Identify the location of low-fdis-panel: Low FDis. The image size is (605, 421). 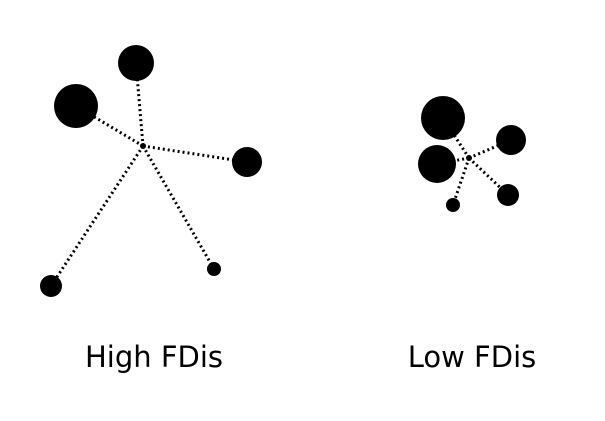
(472, 235).